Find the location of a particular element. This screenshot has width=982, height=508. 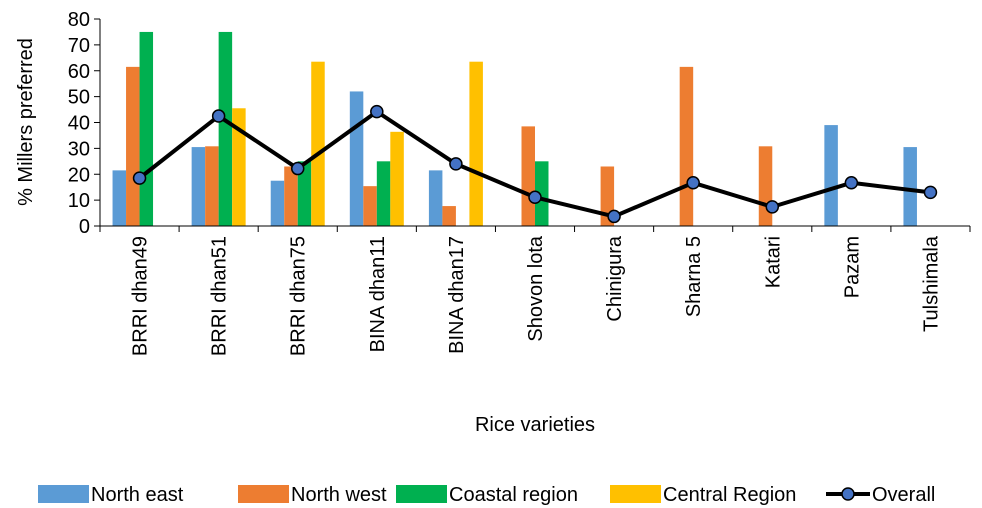

category-label: BRRI dhan49 is located at coordinates (141, 296).